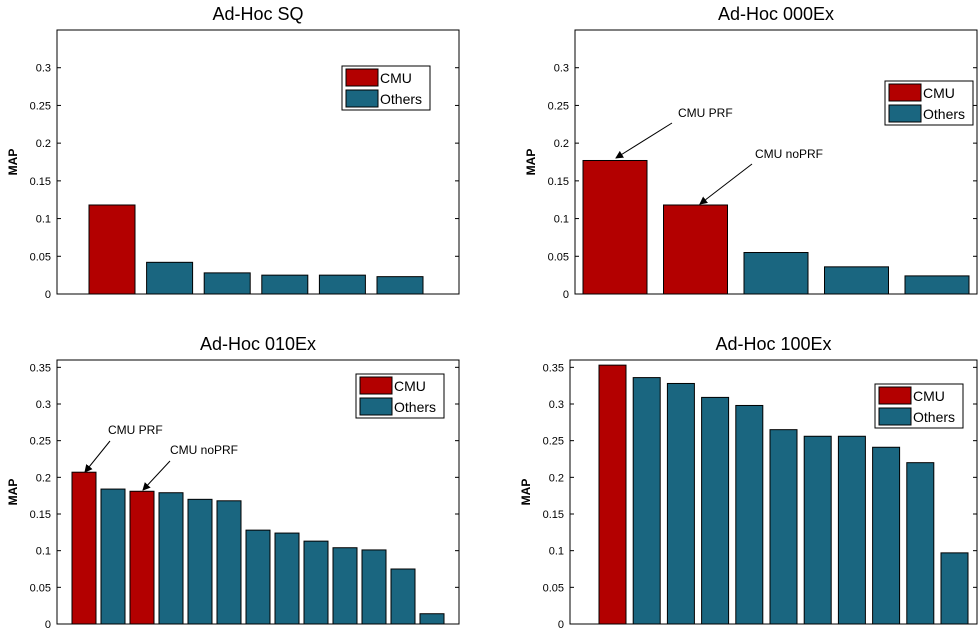  I want to click on chart-title: Ad-Hoc SQ, so click(257, 14).